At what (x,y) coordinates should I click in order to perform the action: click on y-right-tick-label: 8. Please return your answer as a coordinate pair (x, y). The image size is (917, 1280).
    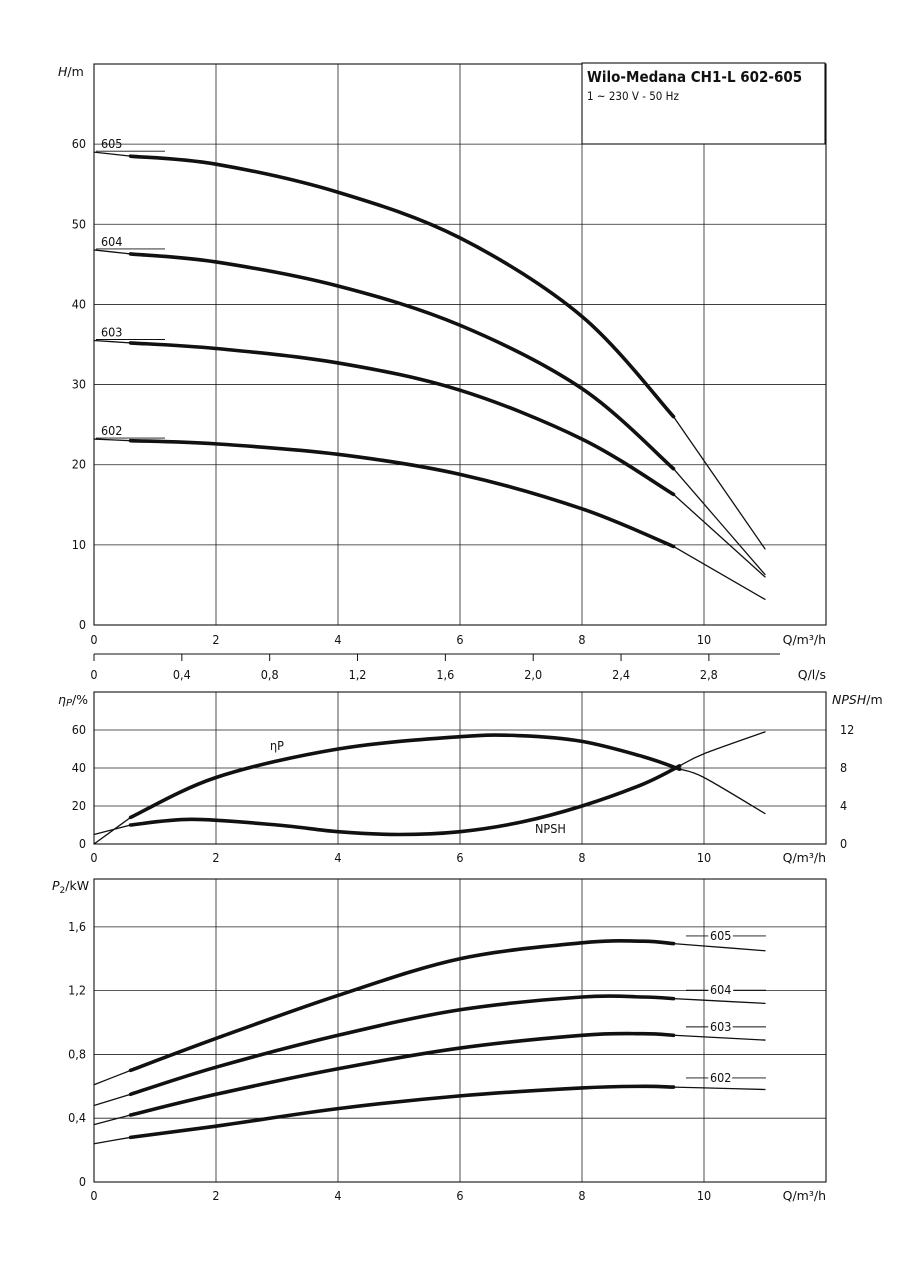
    Looking at the image, I should click on (843, 767).